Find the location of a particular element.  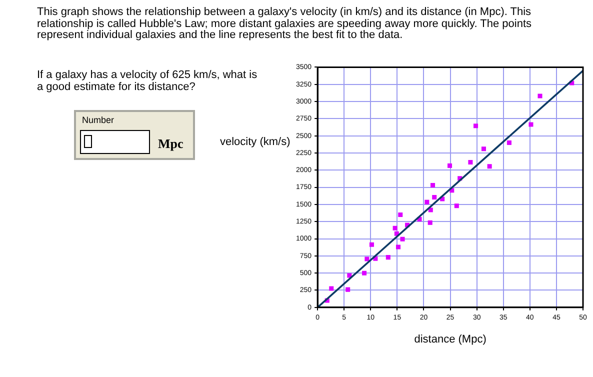

y-axis-title: velocity (km/s) is located at coordinates (255, 142).